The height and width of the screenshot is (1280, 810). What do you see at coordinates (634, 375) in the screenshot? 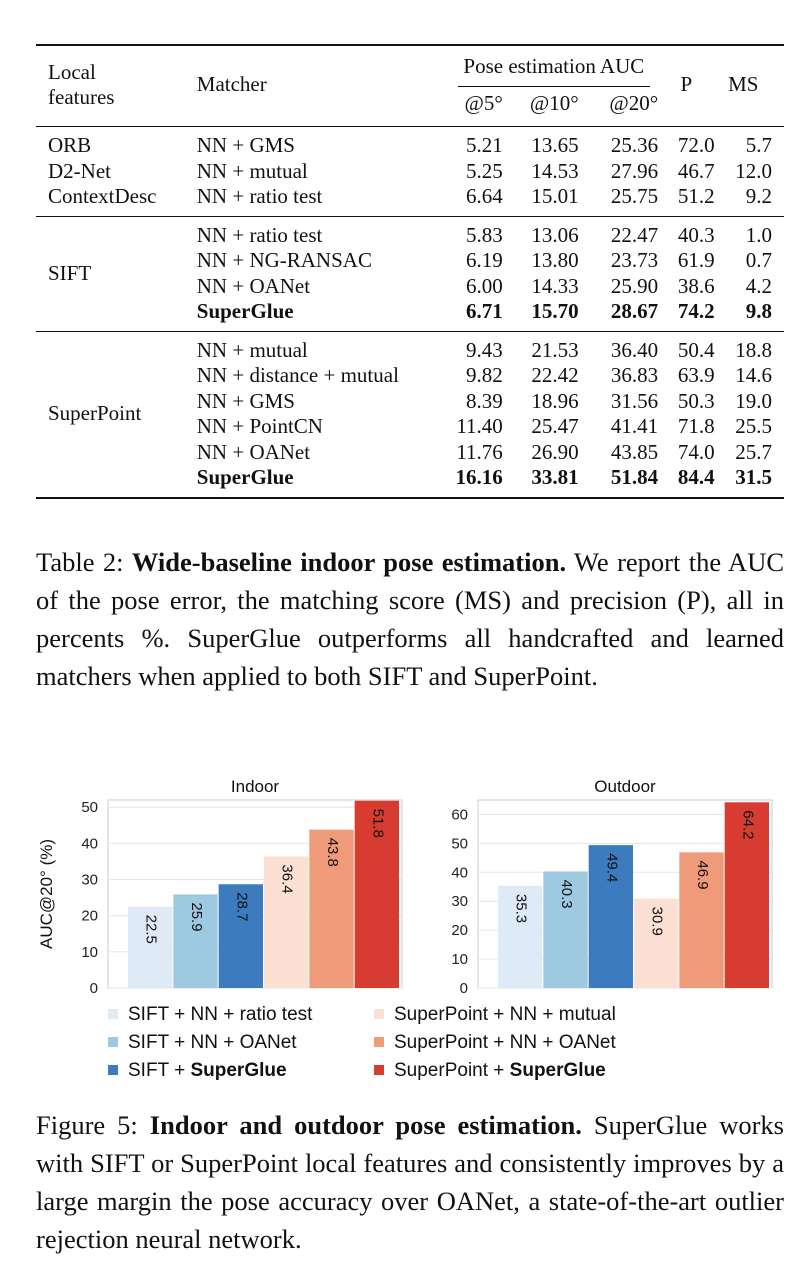
I see `cell-auc20: 36.83` at bounding box center [634, 375].